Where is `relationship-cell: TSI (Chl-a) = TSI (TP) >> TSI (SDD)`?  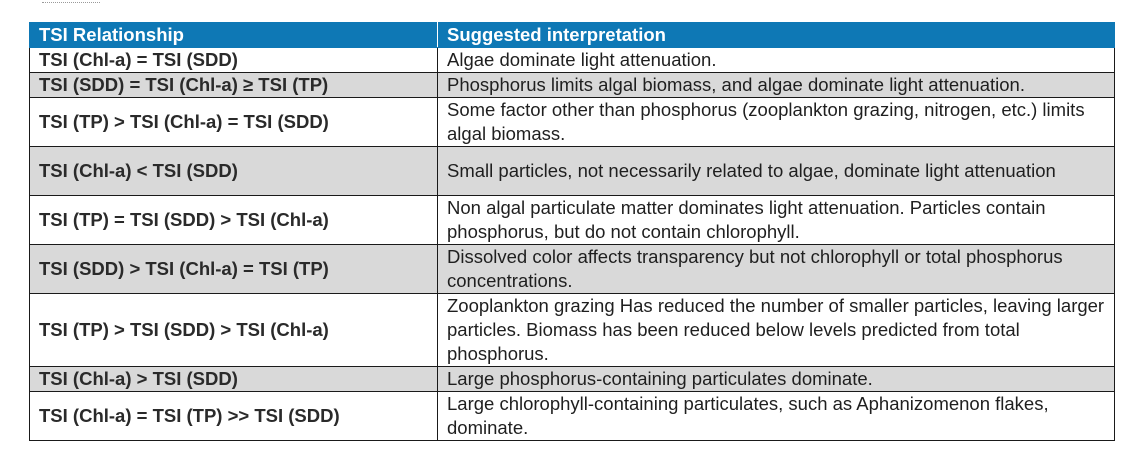
relationship-cell: TSI (Chl-a) = TSI (TP) >> TSI (SDD) is located at coordinates (233, 416).